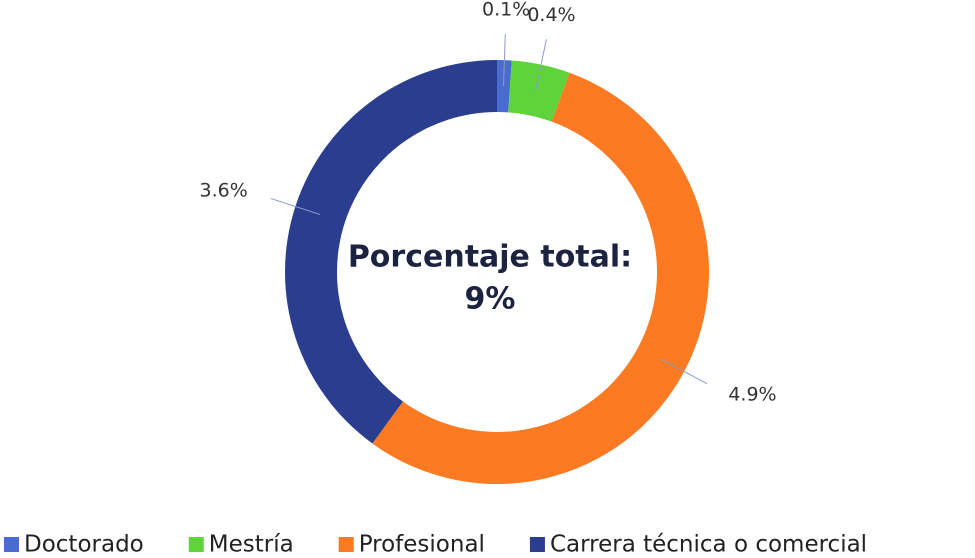 The height and width of the screenshot is (558, 975). I want to click on legend-label: Profesional, so click(422, 545).